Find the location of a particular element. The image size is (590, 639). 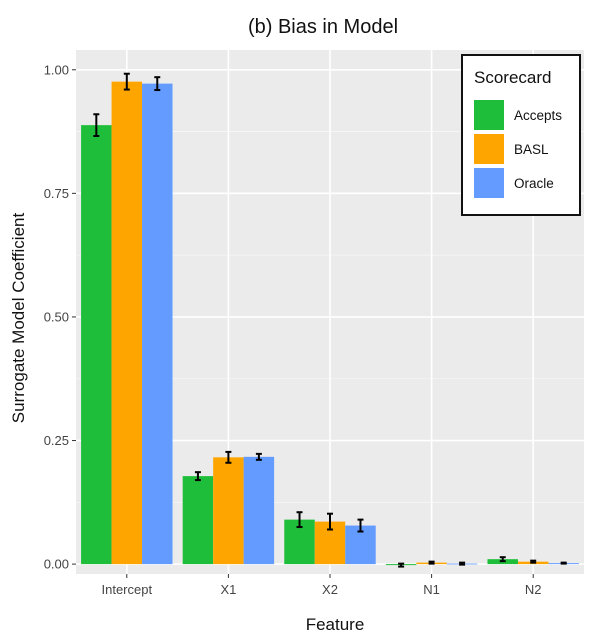

legend-items: Accepts BASL Oracle is located at coordinates (518, 149).